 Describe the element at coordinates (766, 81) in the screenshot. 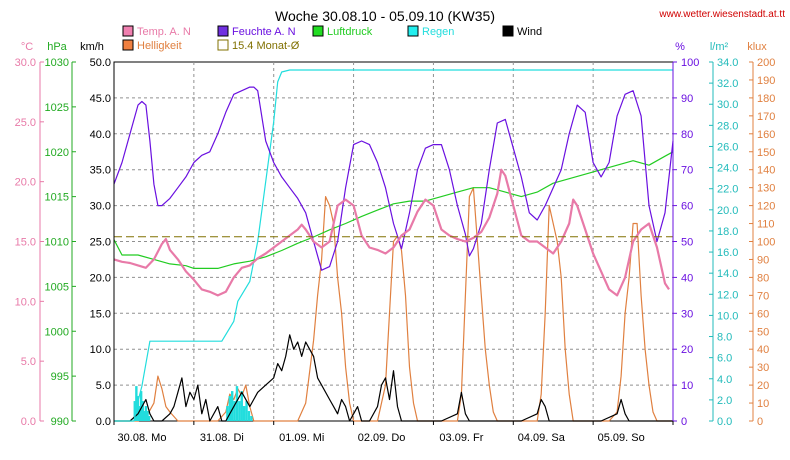

I see `tick-label-brightness: 190` at that location.